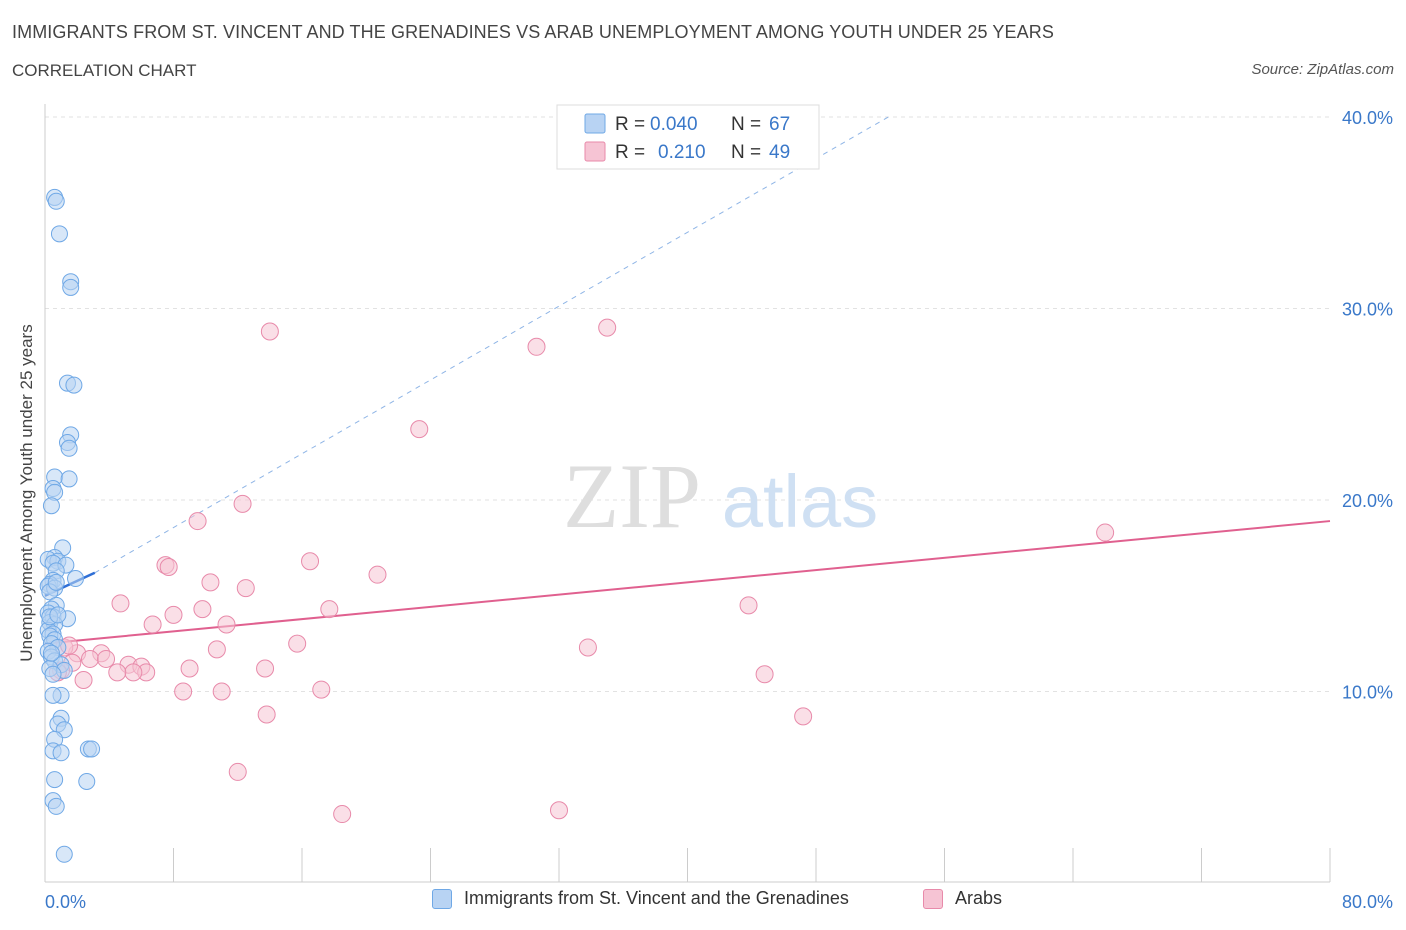 This screenshot has width=1406, height=930. What do you see at coordinates (1367, 501) in the screenshot?
I see `y-tick-label: 20.0%` at bounding box center [1367, 501].